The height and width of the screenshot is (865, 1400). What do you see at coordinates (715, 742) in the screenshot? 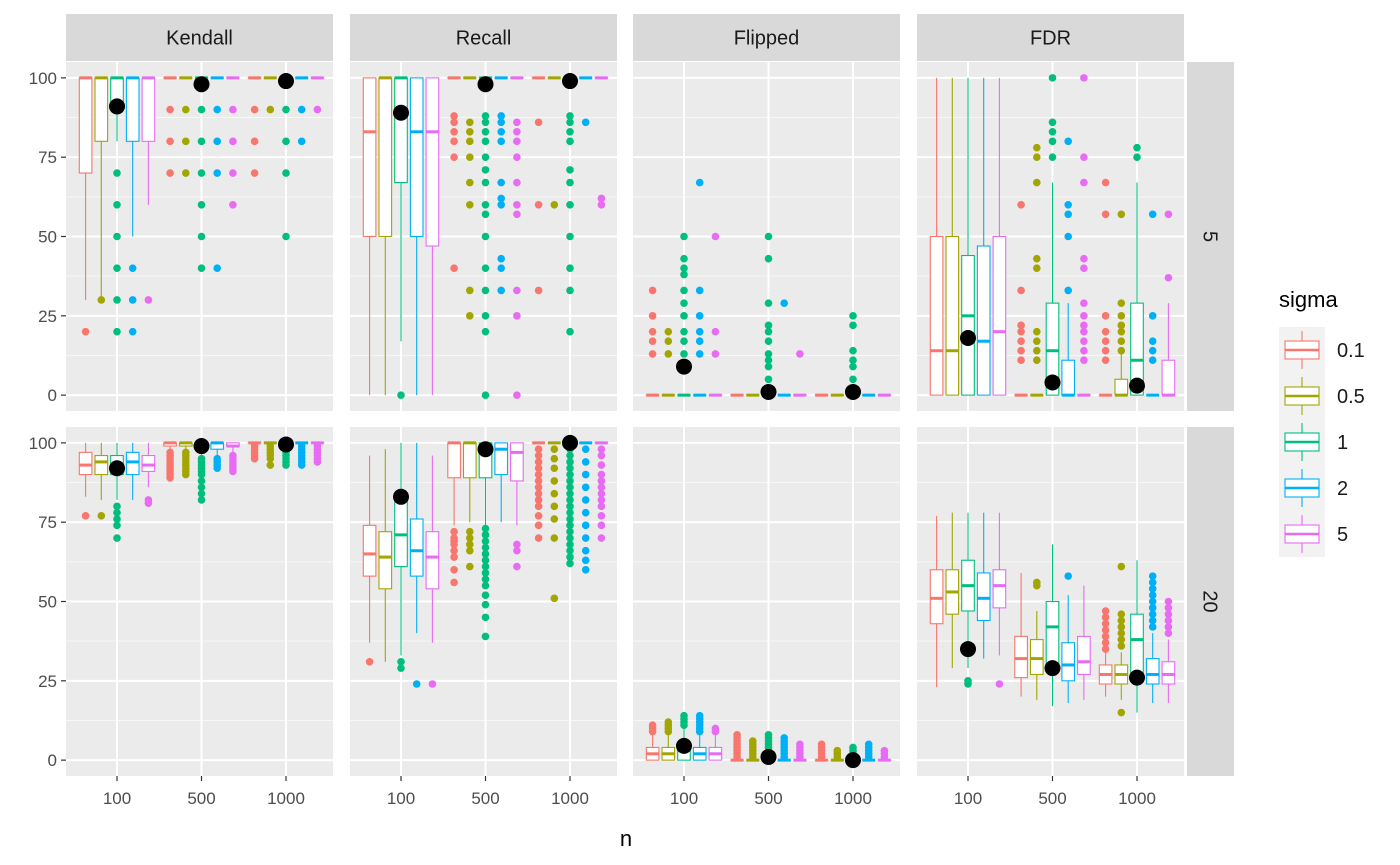
I see `boxplot-flipped-20-n100-sigma5` at bounding box center [715, 742].